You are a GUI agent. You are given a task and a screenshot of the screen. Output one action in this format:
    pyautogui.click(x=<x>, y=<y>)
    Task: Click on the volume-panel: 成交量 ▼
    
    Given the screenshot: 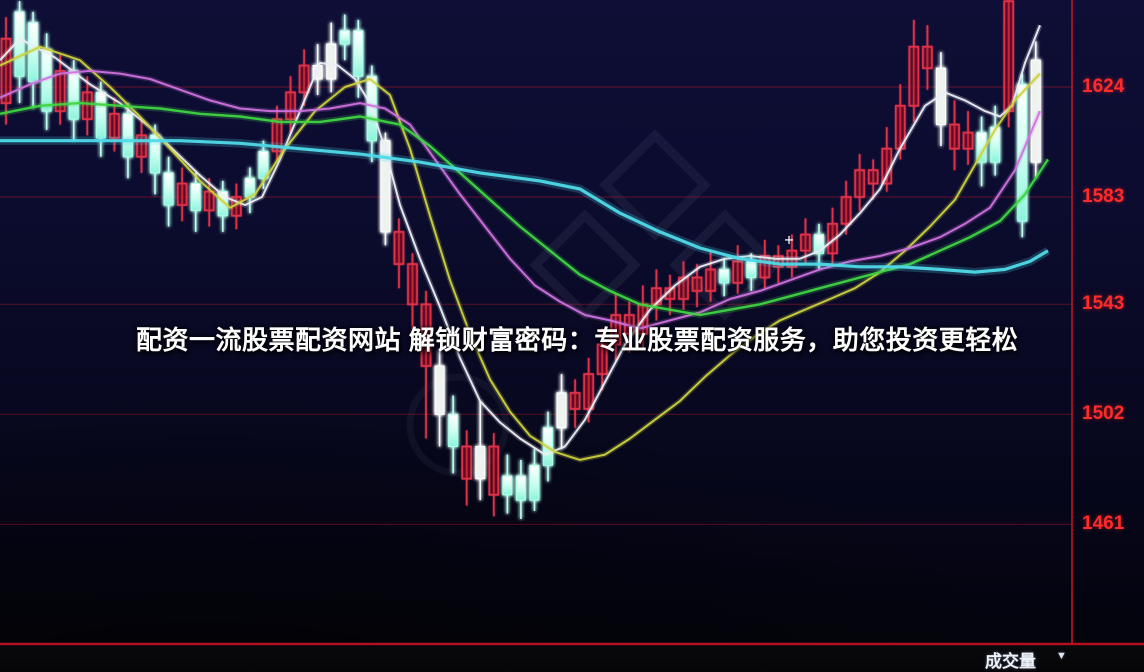 What is the action you would take?
    pyautogui.click(x=572, y=659)
    